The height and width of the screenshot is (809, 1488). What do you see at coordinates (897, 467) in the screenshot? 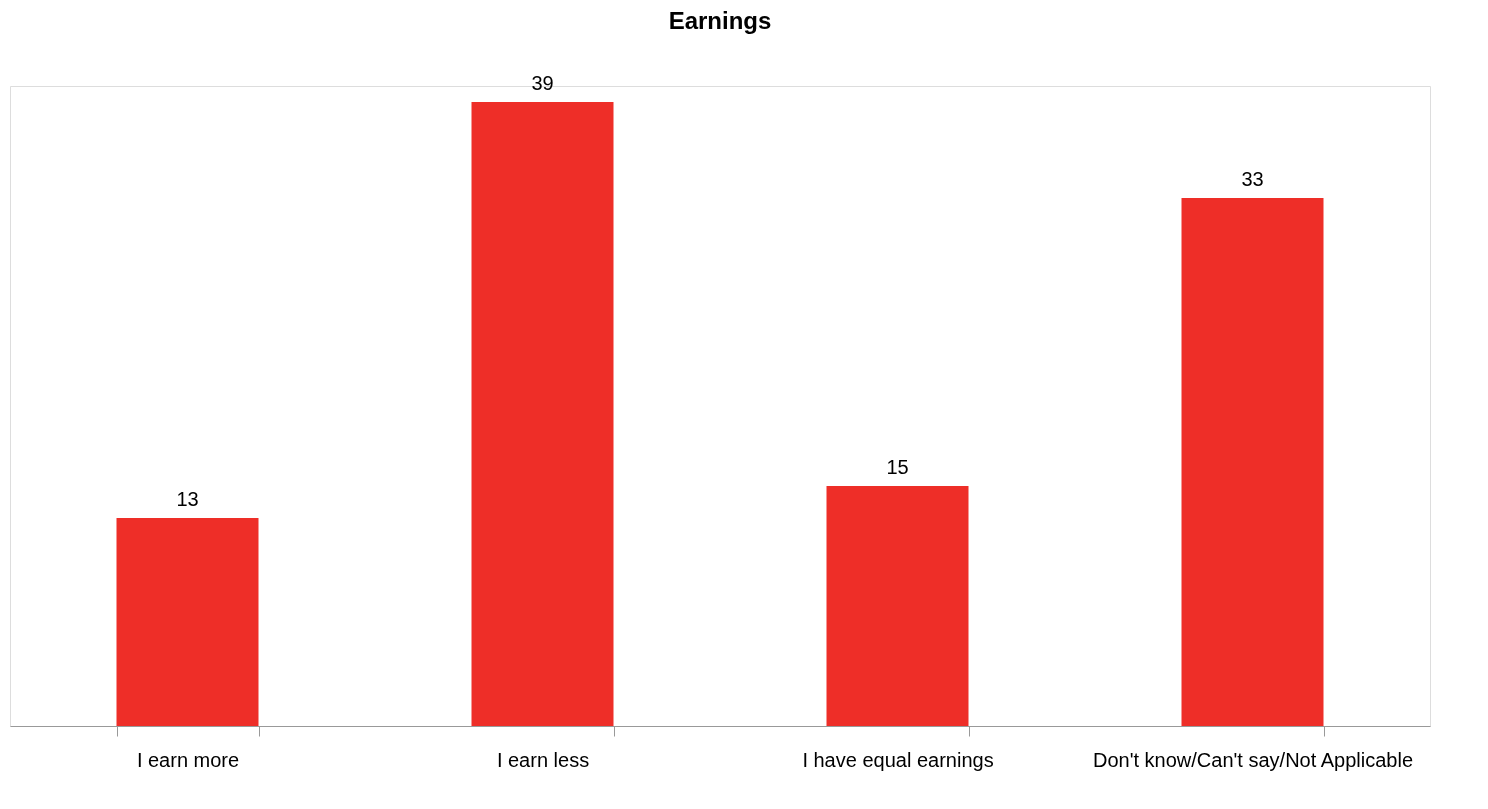
I see `data-label: 15` at bounding box center [897, 467].